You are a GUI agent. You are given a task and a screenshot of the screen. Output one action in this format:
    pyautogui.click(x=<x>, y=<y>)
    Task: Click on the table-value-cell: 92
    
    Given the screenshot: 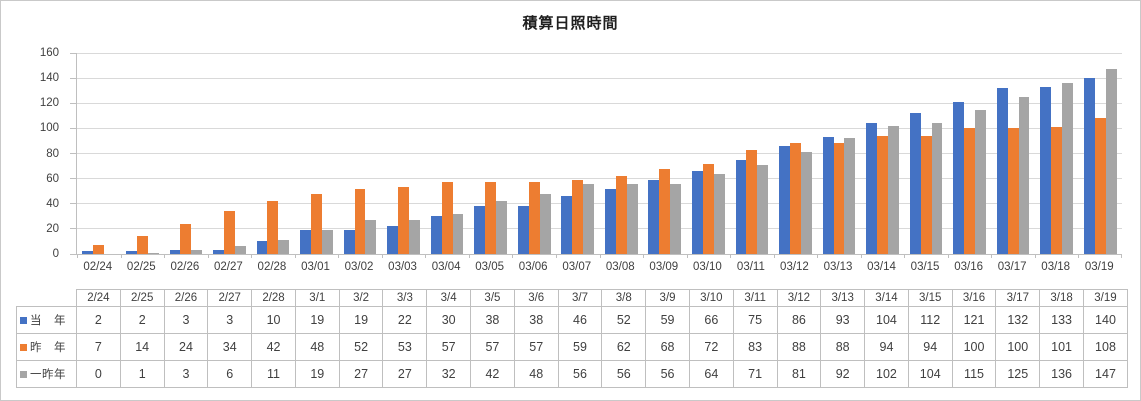 What is the action you would take?
    pyautogui.click(x=843, y=374)
    